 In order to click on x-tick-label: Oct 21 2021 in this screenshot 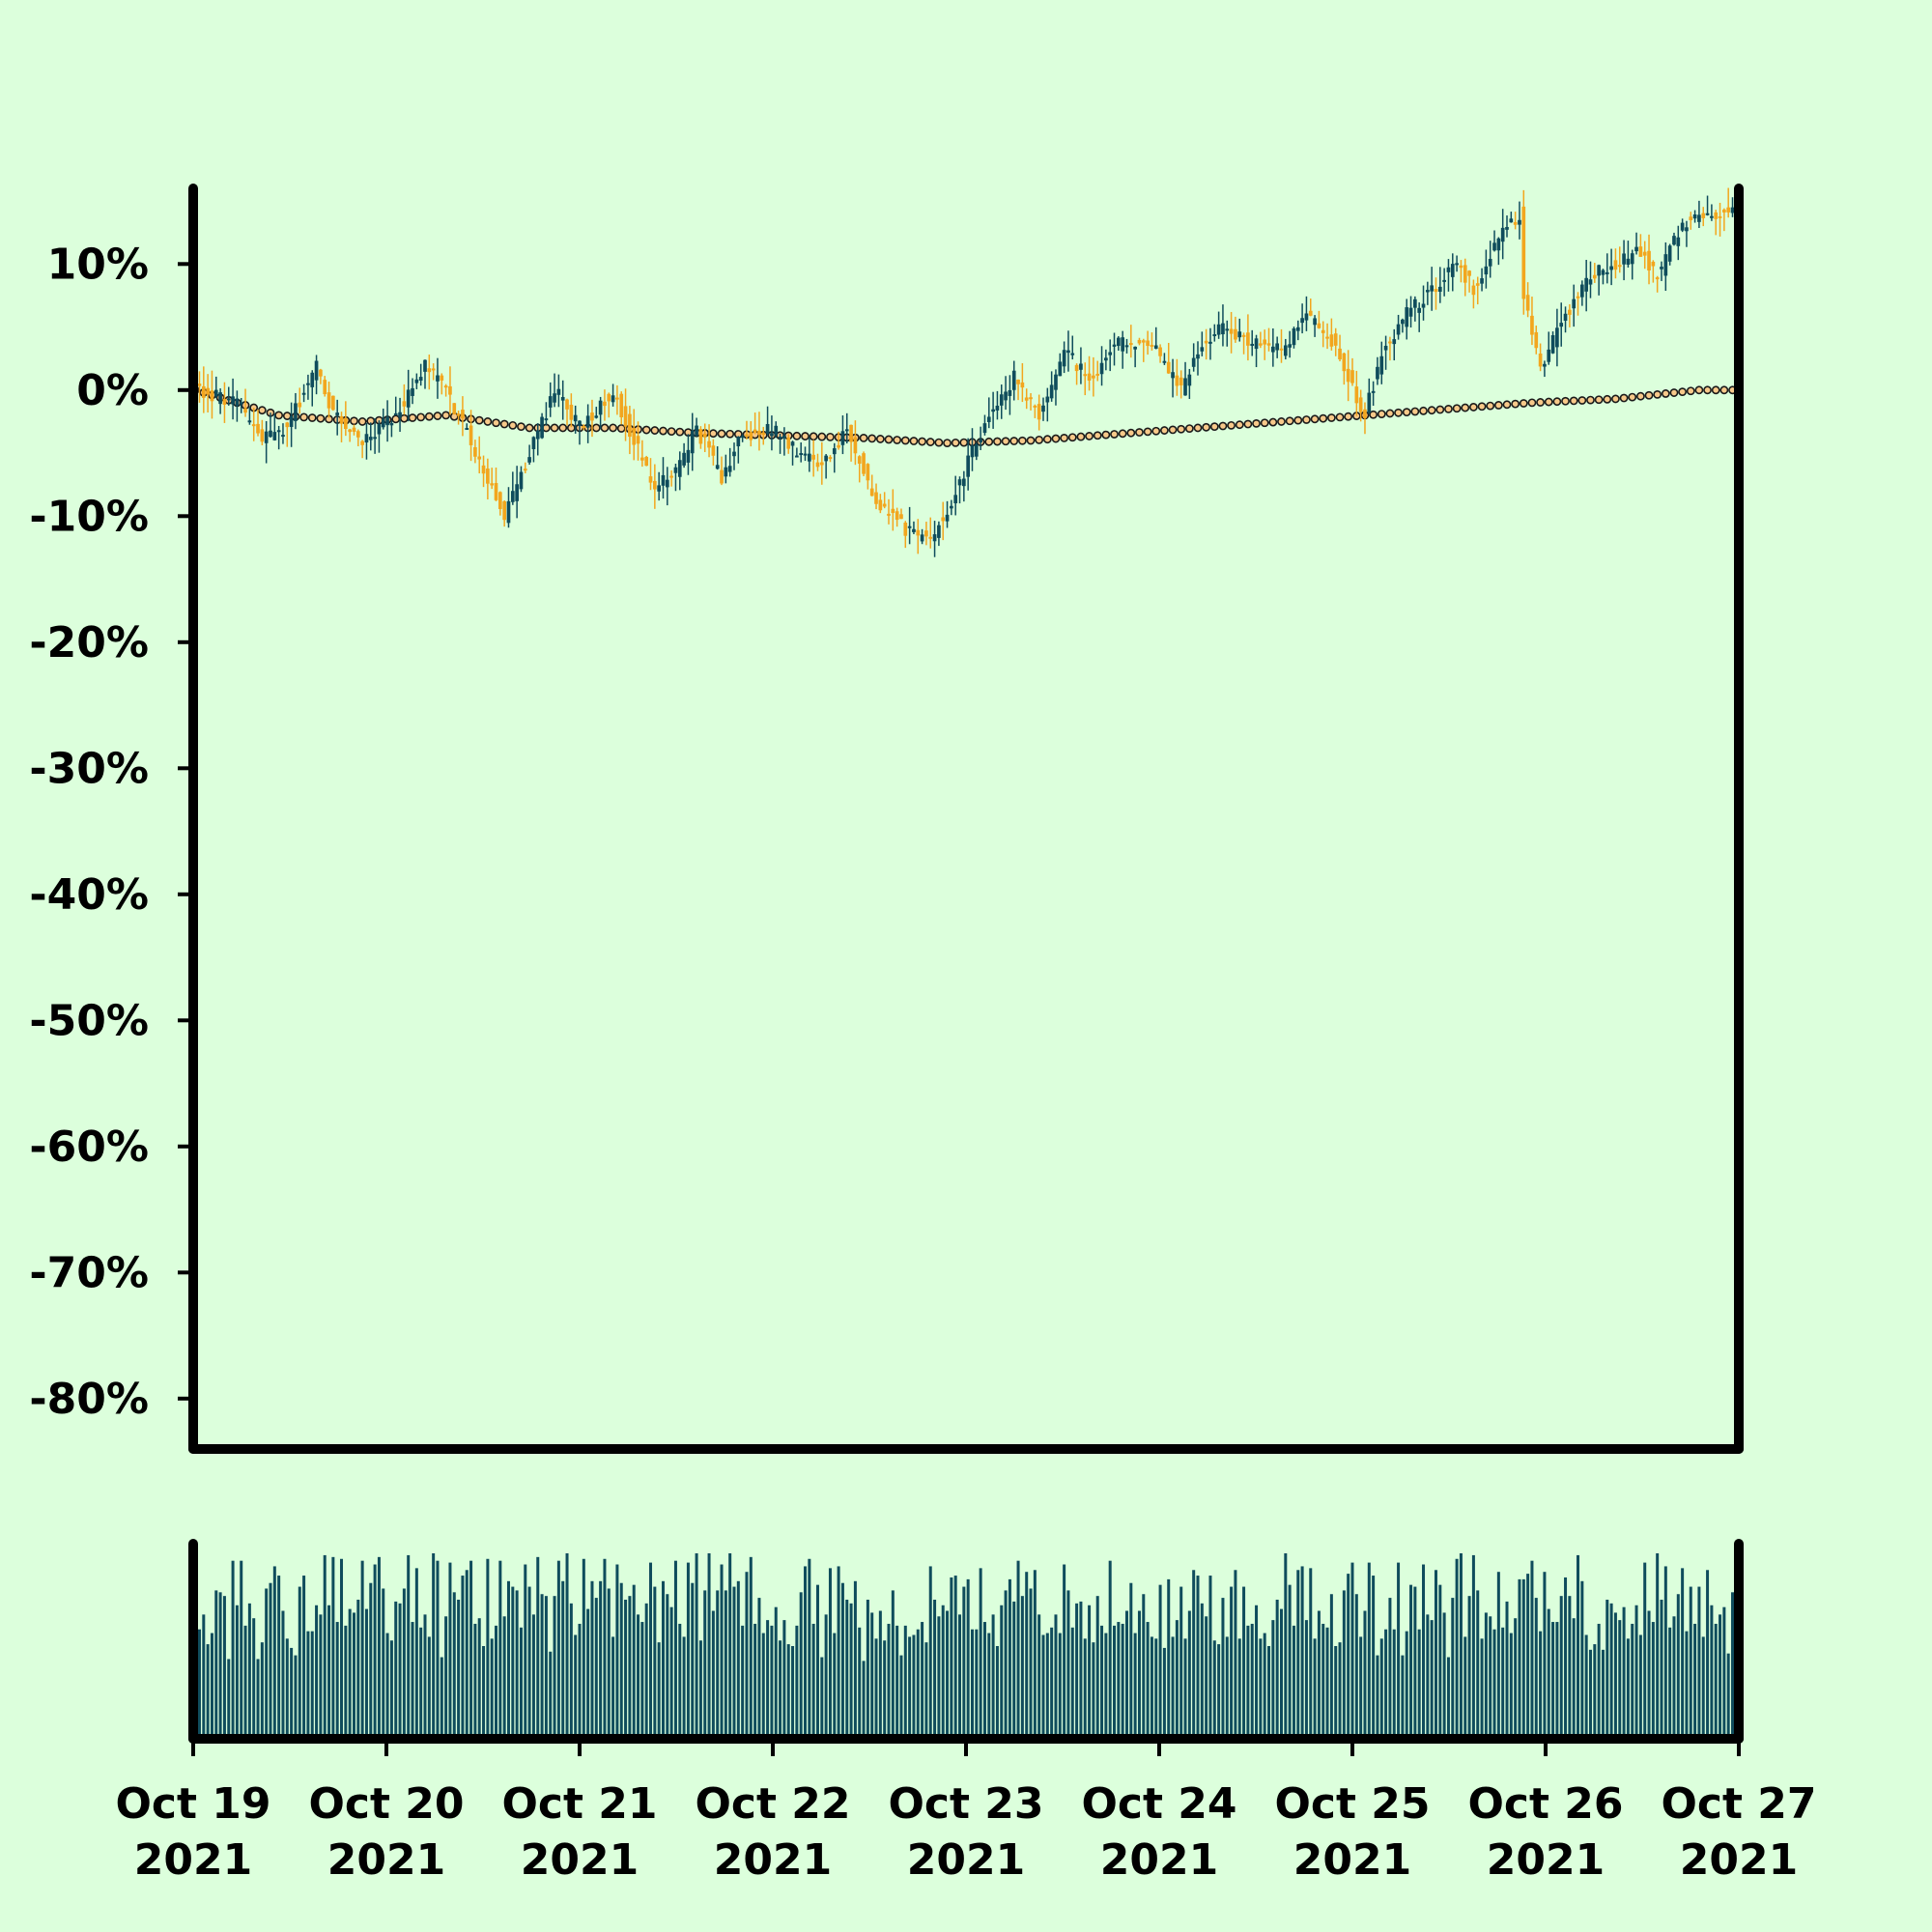, I will do `click(579, 1832)`.